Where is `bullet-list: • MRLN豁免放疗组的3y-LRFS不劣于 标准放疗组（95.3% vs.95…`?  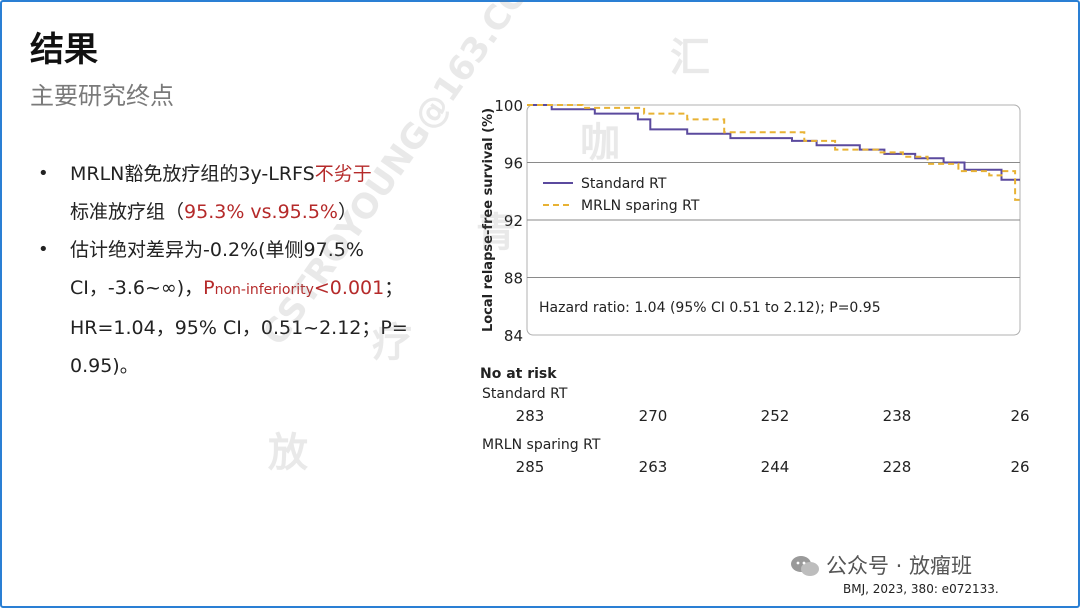 bullet-list: • MRLN豁免放疗组的3y-LRFS不劣于 标准放疗组（95.3% vs.95… is located at coordinates (243, 270).